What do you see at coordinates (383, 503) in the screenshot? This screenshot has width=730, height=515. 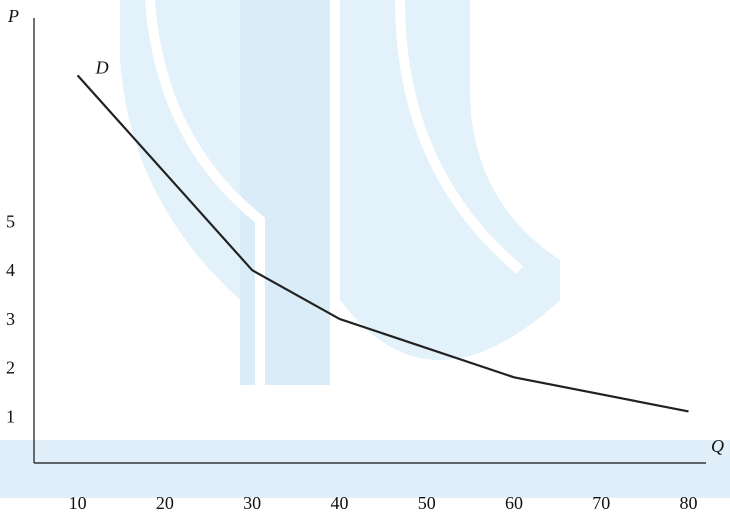 I see `x-tick-labels: 10 20 30 40 50 60 70 80` at bounding box center [383, 503].